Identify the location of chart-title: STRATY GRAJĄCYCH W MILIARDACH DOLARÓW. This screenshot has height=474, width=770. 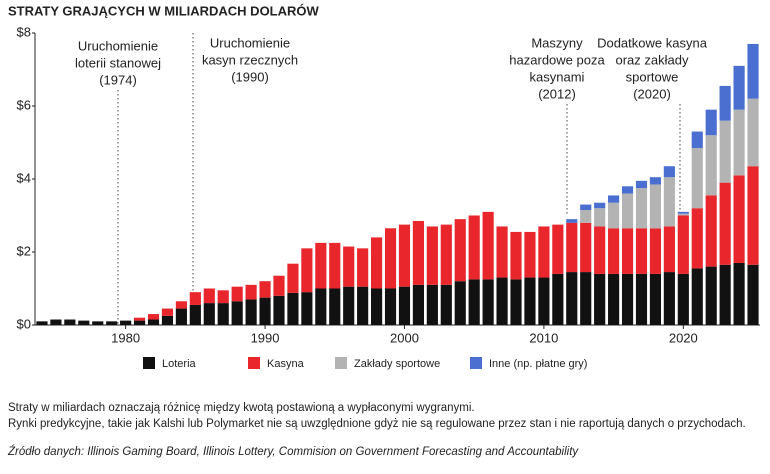
(164, 10).